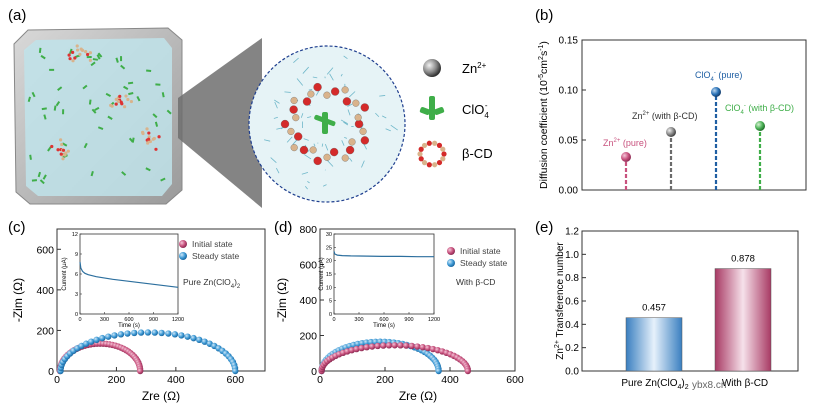 This screenshot has width=831, height=408. What do you see at coordinates (625, 143) in the screenshot?
I see `label-b-zn-pure: Zn2+ (pure)` at bounding box center [625, 143].